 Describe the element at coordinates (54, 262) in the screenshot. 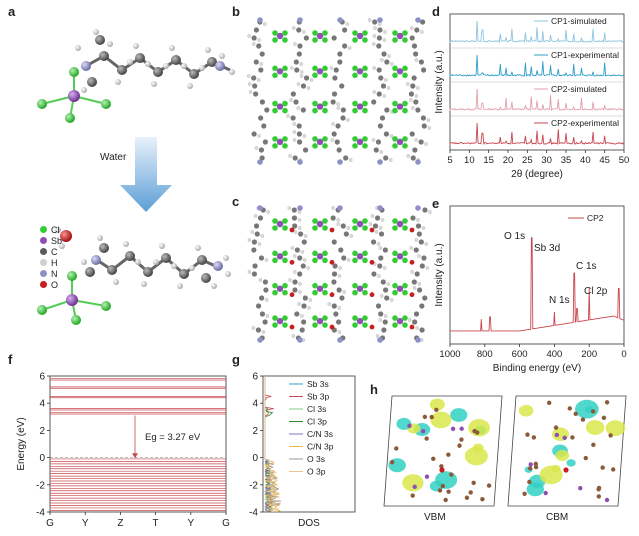

I see `legend-label: H` at that location.